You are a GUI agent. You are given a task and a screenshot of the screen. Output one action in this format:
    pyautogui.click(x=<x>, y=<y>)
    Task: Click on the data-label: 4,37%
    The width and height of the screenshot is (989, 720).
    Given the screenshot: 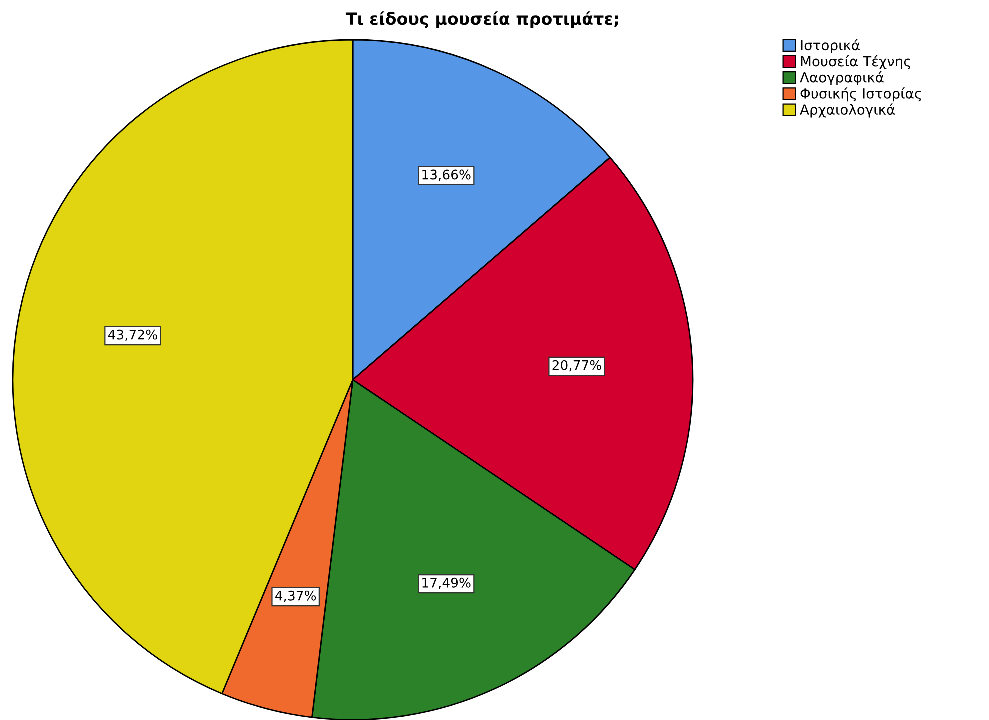 What is the action you would take?
    pyautogui.click(x=296, y=596)
    